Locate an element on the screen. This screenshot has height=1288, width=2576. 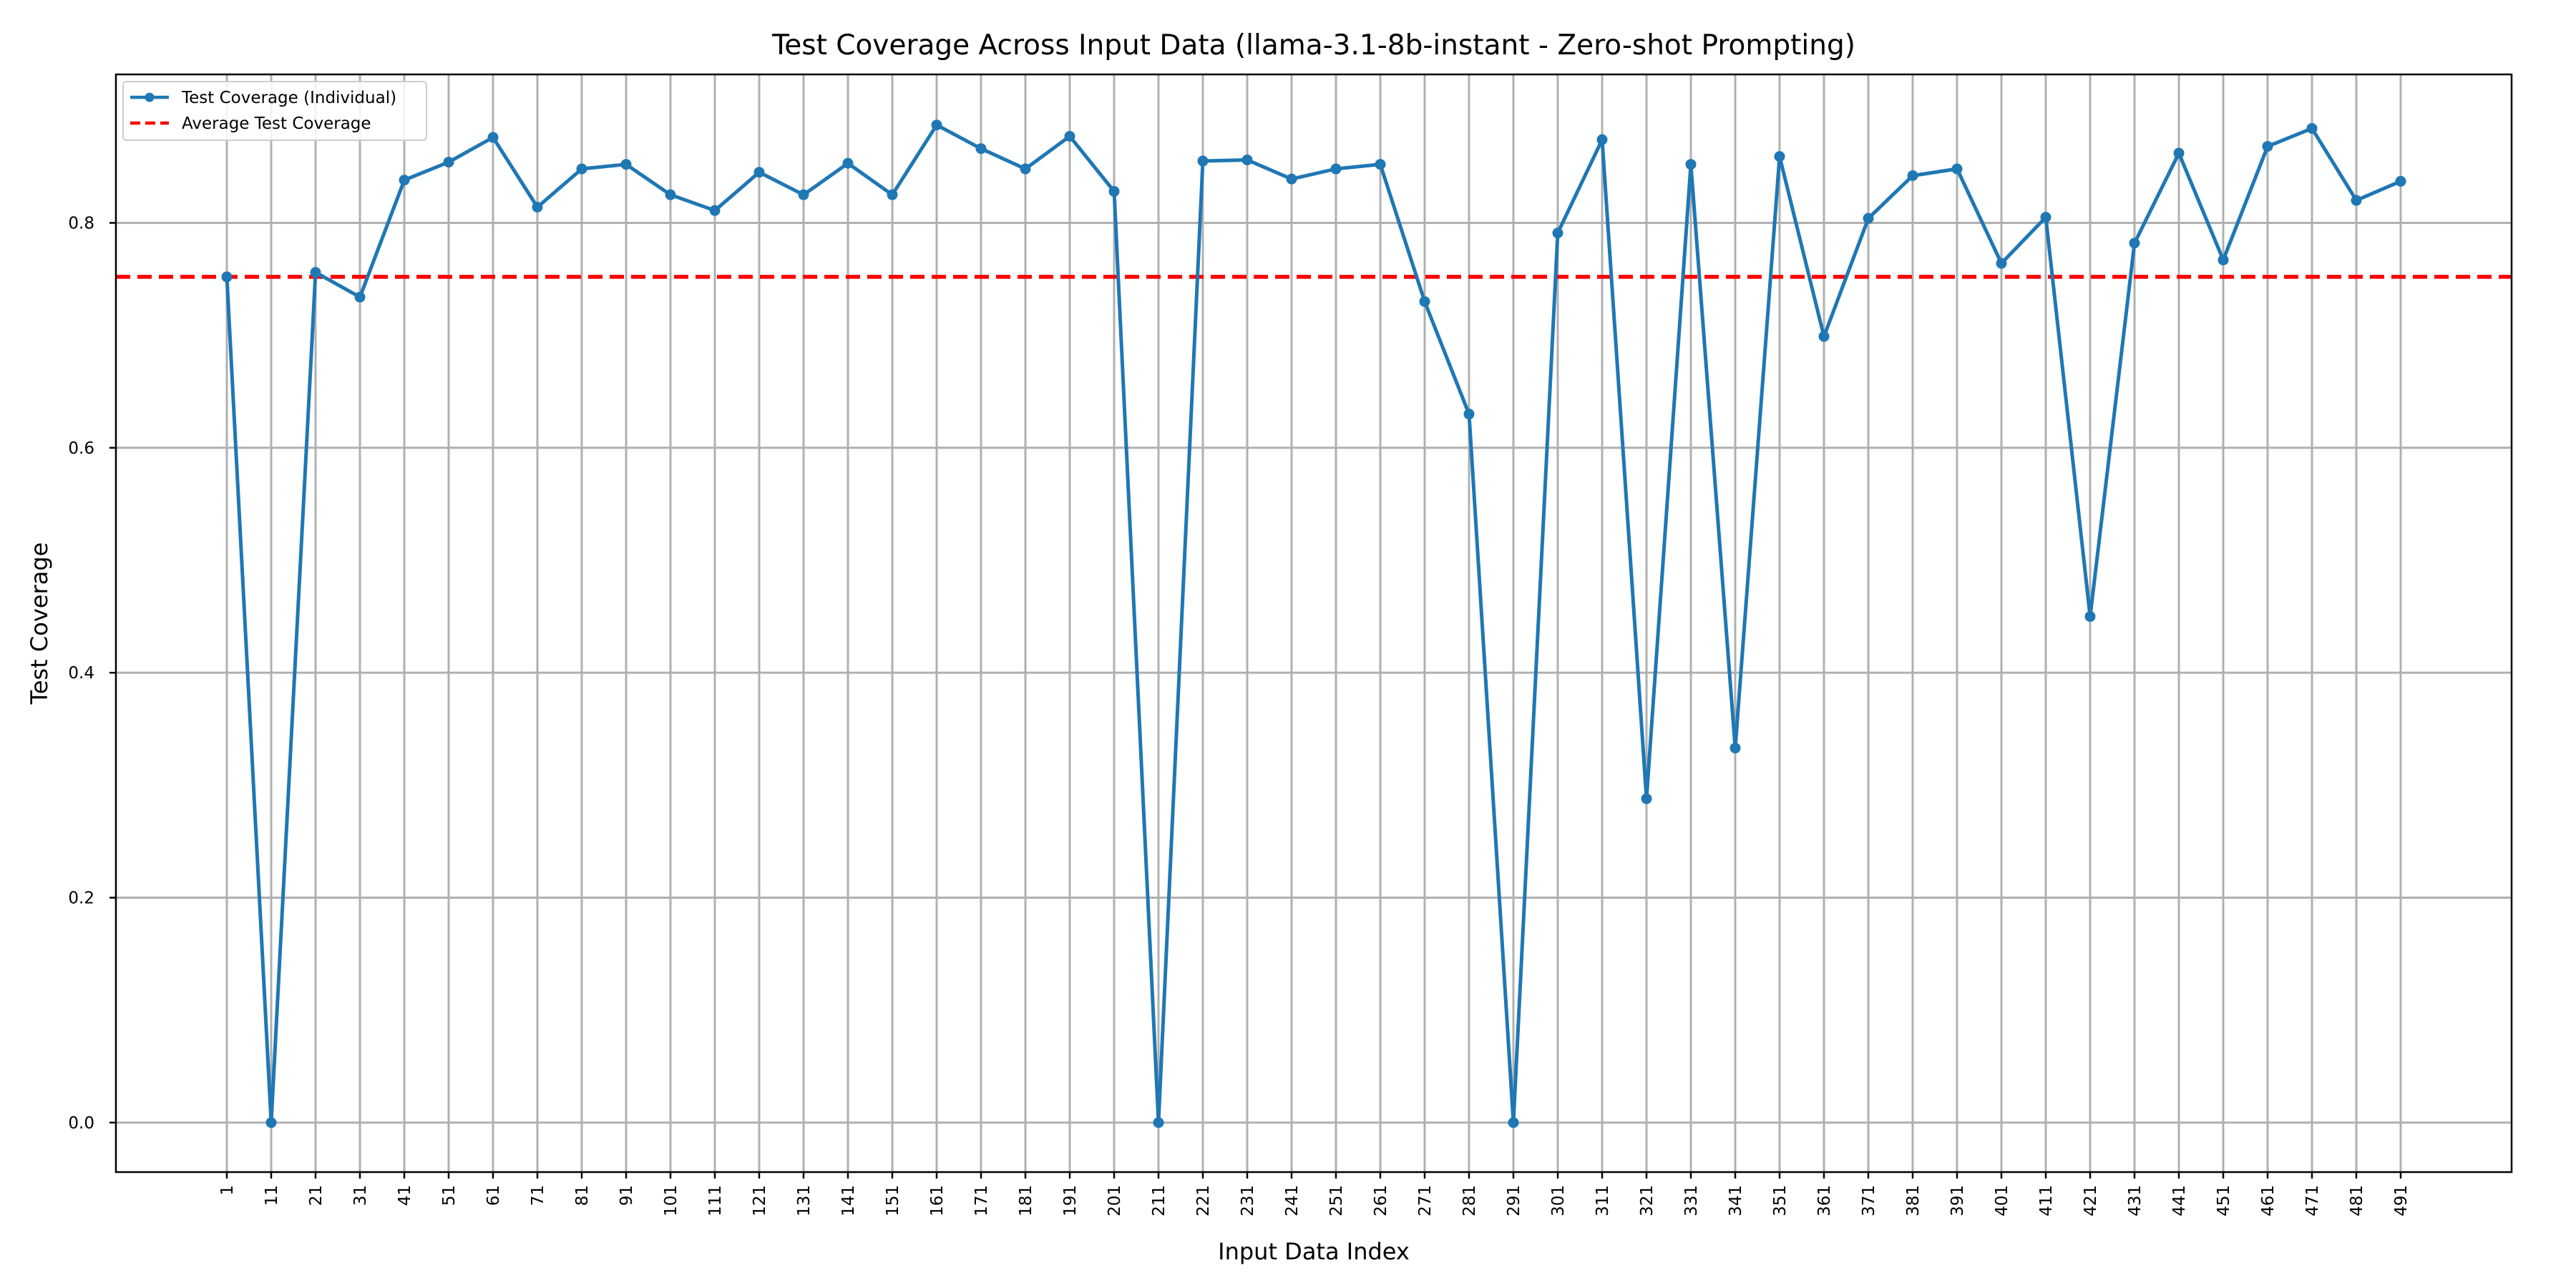
x-tick-label: 81 is located at coordinates (582, 1195).